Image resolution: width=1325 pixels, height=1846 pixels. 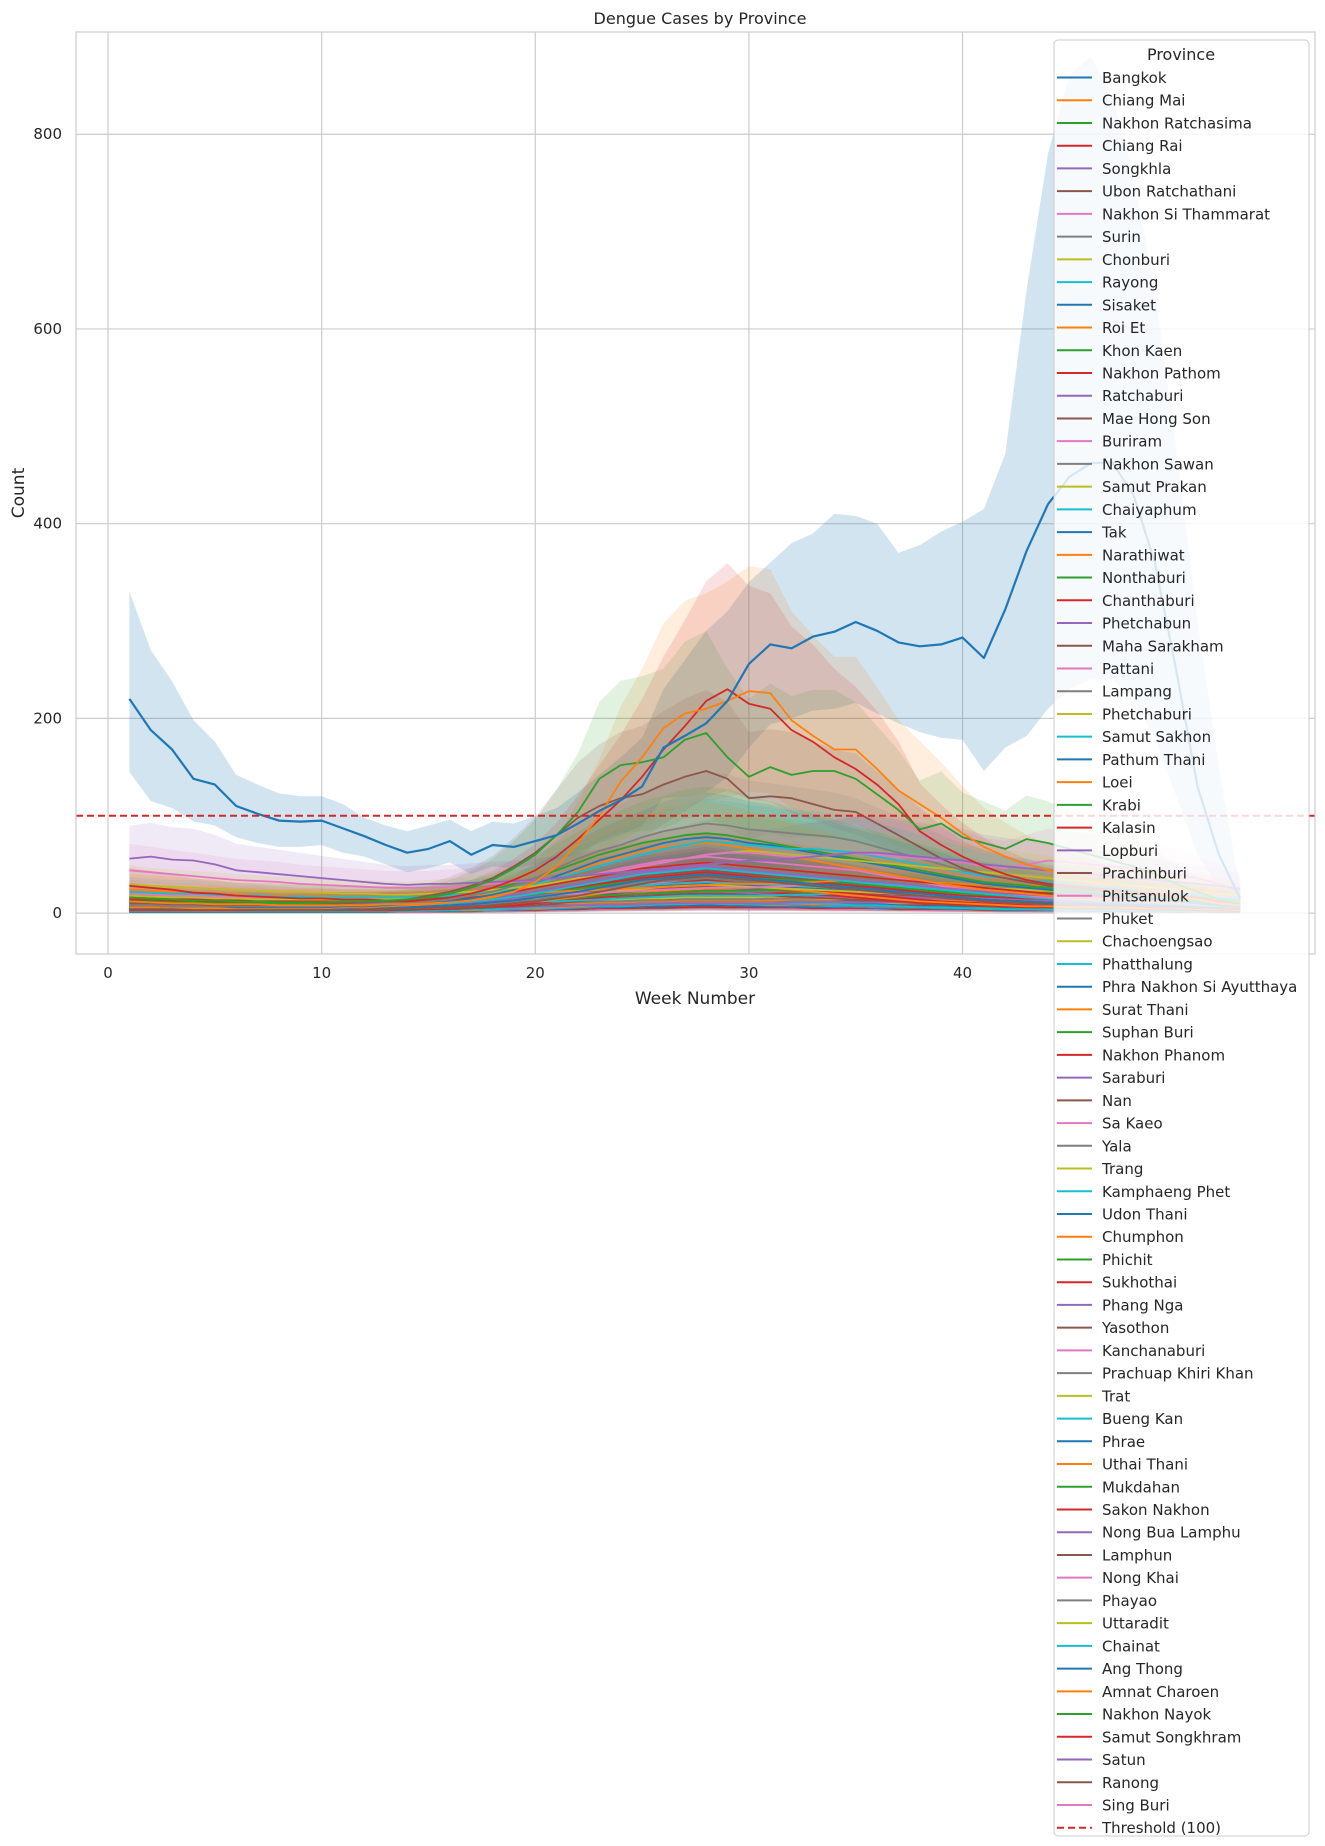 I want to click on y-tick-label: 800, so click(x=47, y=134).